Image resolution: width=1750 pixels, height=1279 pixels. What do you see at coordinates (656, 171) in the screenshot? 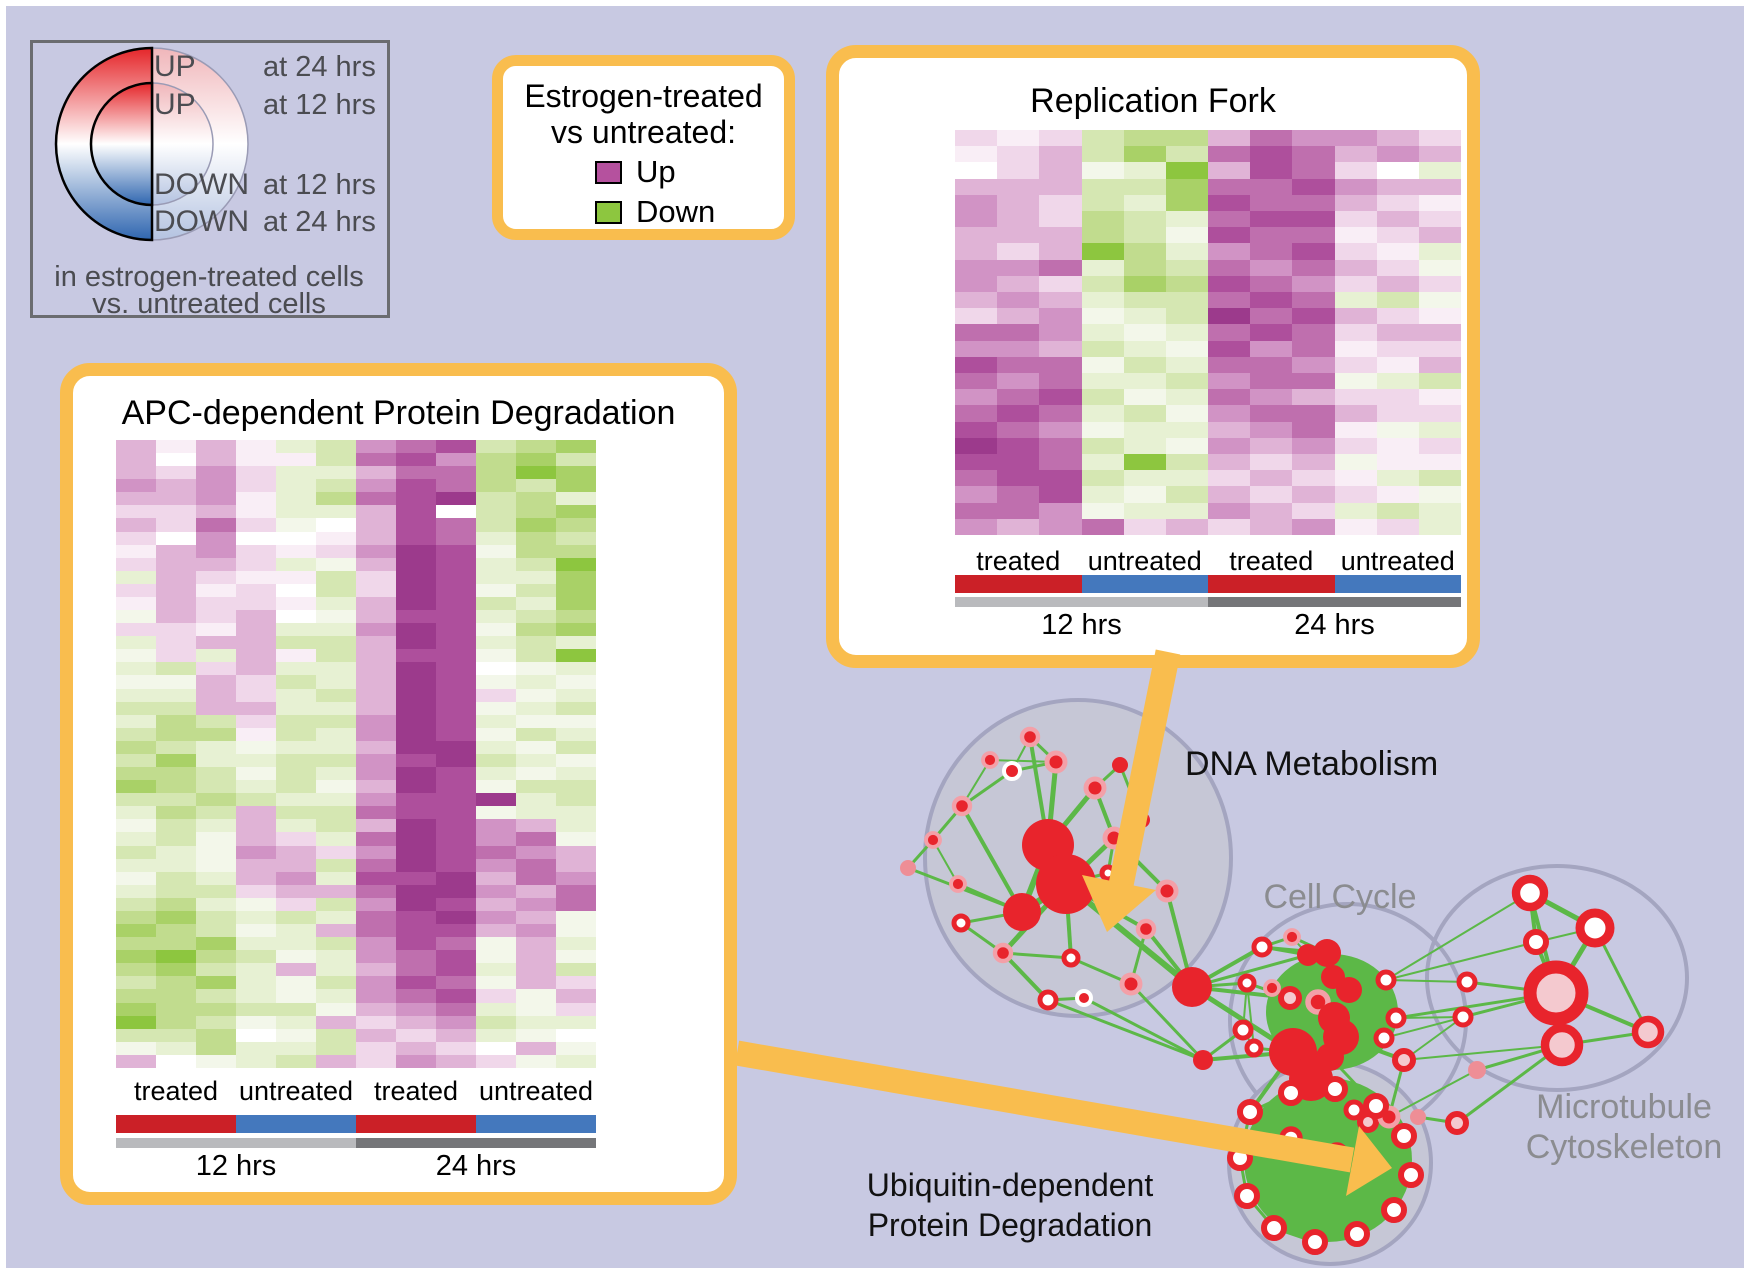
I see `up-label: Up` at bounding box center [656, 171].